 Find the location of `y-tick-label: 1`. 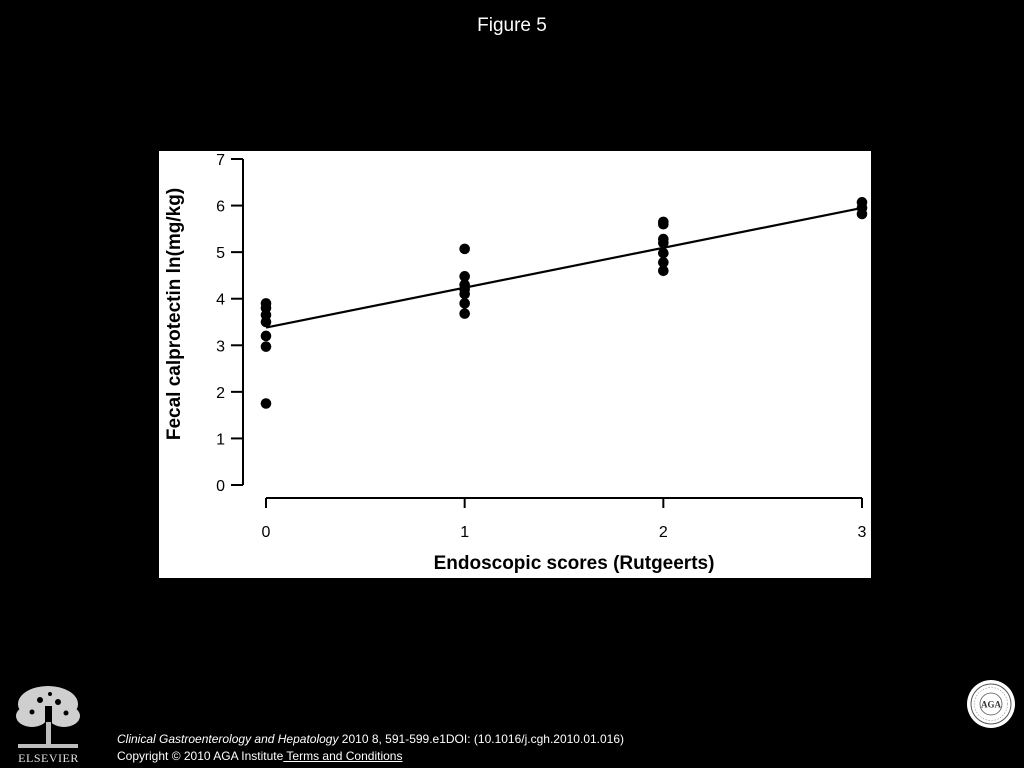

y-tick-label: 1 is located at coordinates (220, 439).